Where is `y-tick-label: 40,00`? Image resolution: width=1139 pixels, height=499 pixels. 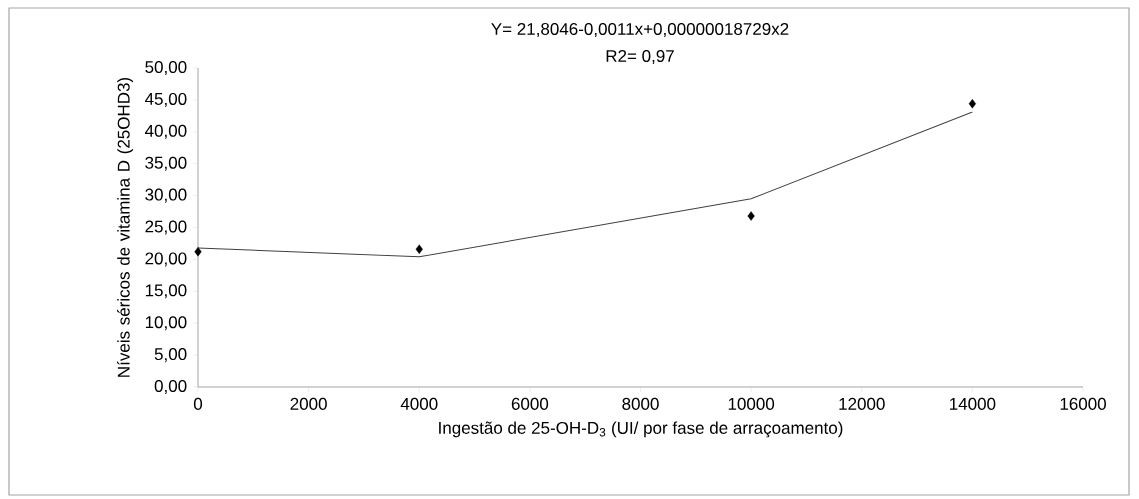
y-tick-label: 40,00 is located at coordinates (165, 131).